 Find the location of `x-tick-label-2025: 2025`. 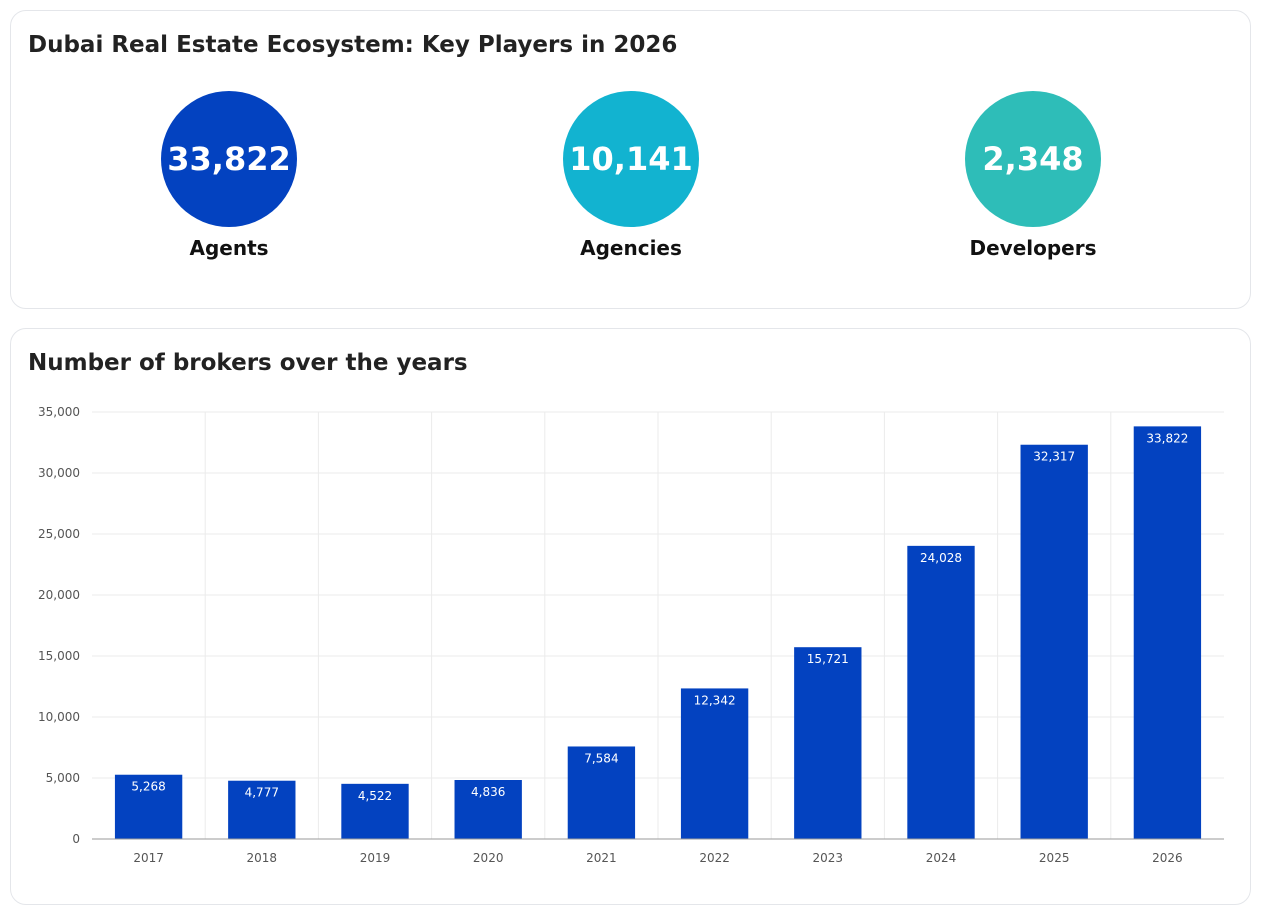

x-tick-label-2025: 2025 is located at coordinates (1054, 858).